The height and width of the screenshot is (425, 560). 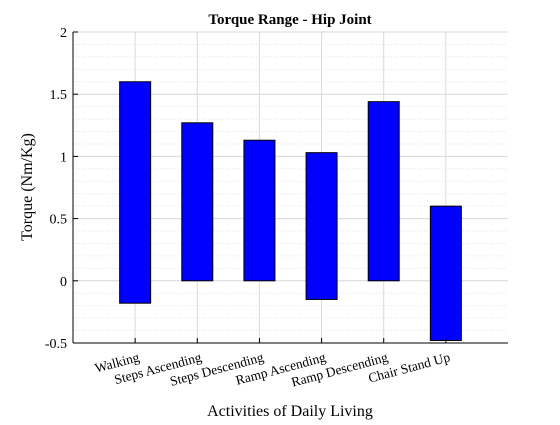 What do you see at coordinates (290, 411) in the screenshot?
I see `x-axis-label: Activities of Daily Living` at bounding box center [290, 411].